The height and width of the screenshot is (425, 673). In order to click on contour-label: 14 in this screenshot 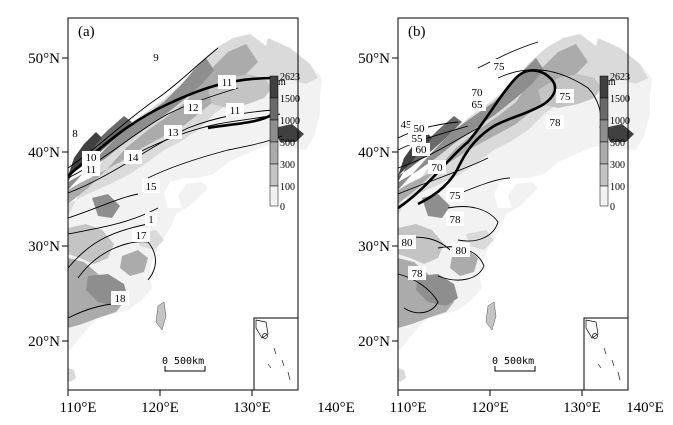, I will do `click(133, 157)`.